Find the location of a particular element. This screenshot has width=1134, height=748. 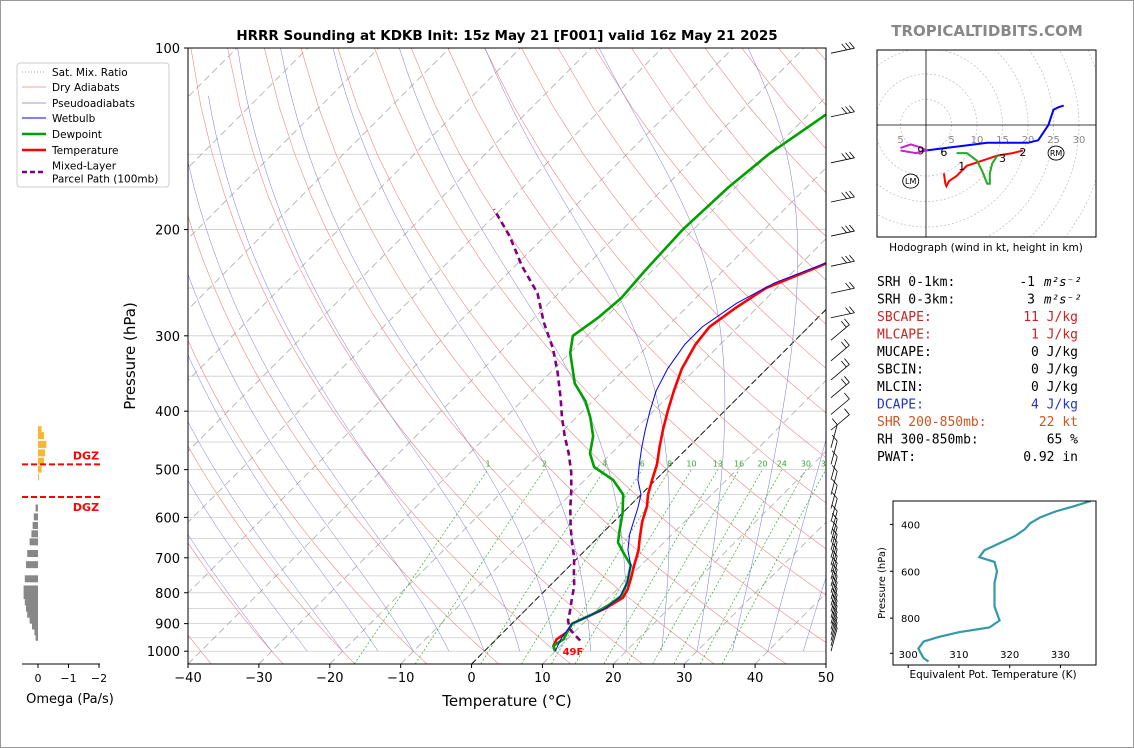

surface-temp-label: 49F is located at coordinates (573, 652).